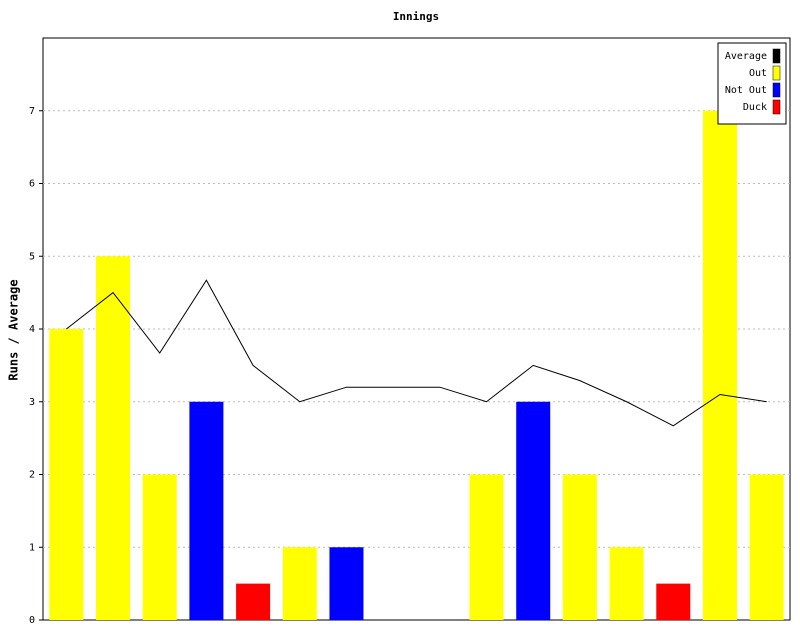  What do you see at coordinates (746, 56) in the screenshot?
I see `legend-label: Average` at bounding box center [746, 56].